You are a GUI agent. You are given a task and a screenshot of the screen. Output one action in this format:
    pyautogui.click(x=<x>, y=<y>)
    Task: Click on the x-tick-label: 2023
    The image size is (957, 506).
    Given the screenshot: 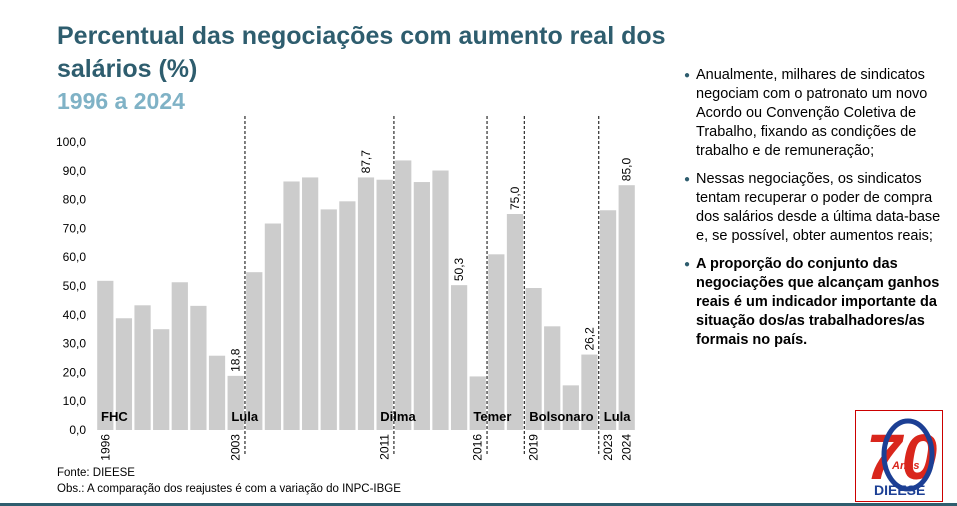 What is the action you would take?
    pyautogui.click(x=608, y=447)
    